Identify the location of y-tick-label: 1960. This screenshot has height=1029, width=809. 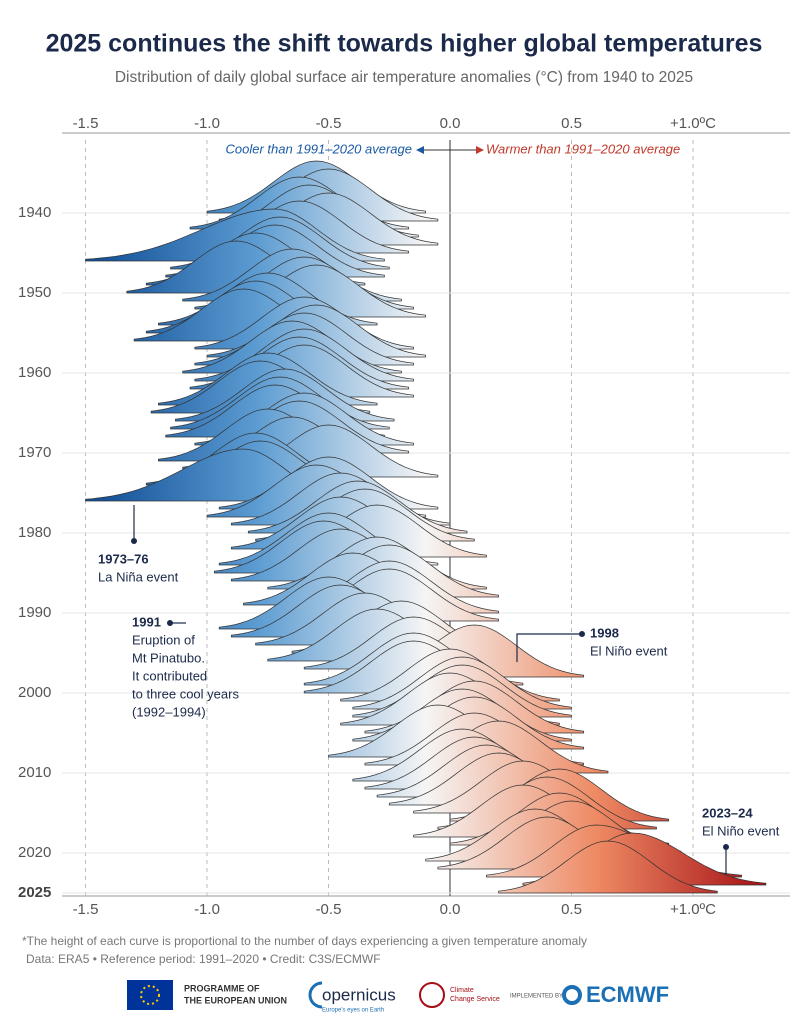
(34, 372).